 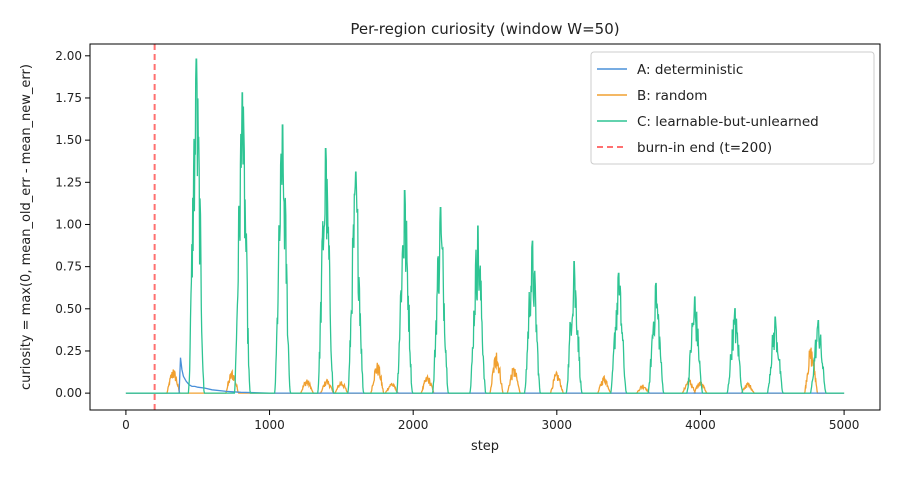 I want to click on x-tick-label: 2000, so click(x=413, y=425).